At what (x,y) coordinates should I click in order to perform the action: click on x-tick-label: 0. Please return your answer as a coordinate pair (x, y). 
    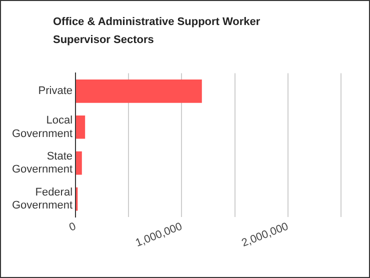
    Looking at the image, I should click on (73, 227).